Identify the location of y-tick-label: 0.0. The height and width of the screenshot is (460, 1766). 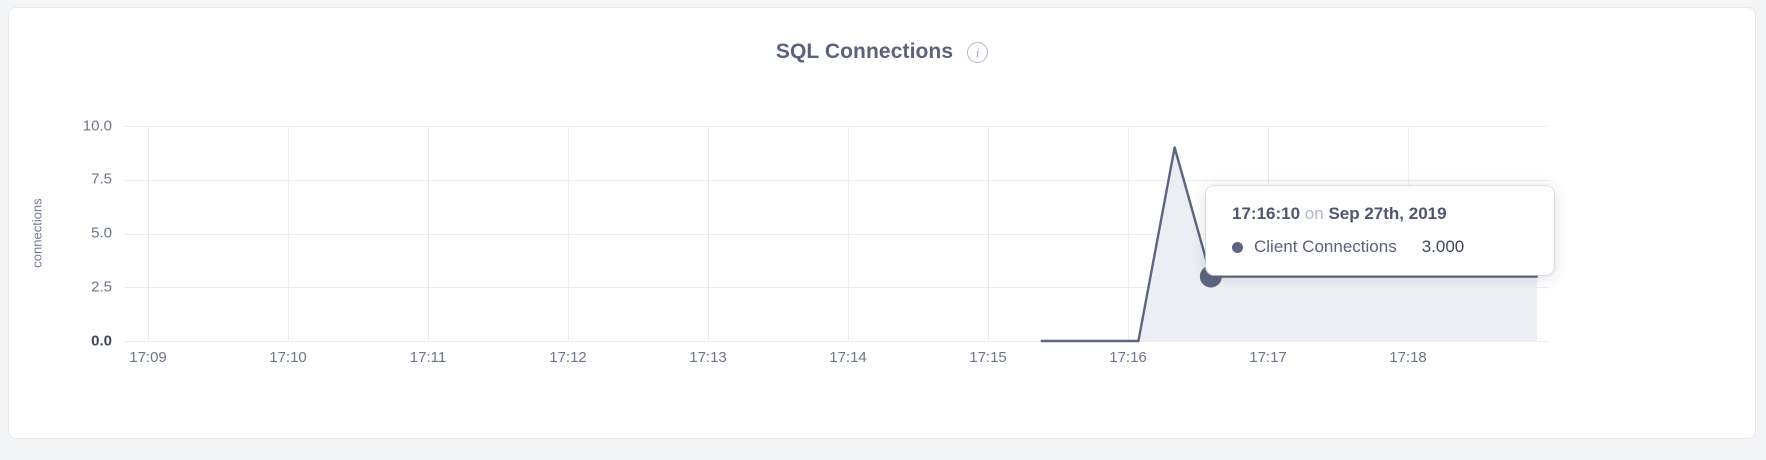
(101, 341).